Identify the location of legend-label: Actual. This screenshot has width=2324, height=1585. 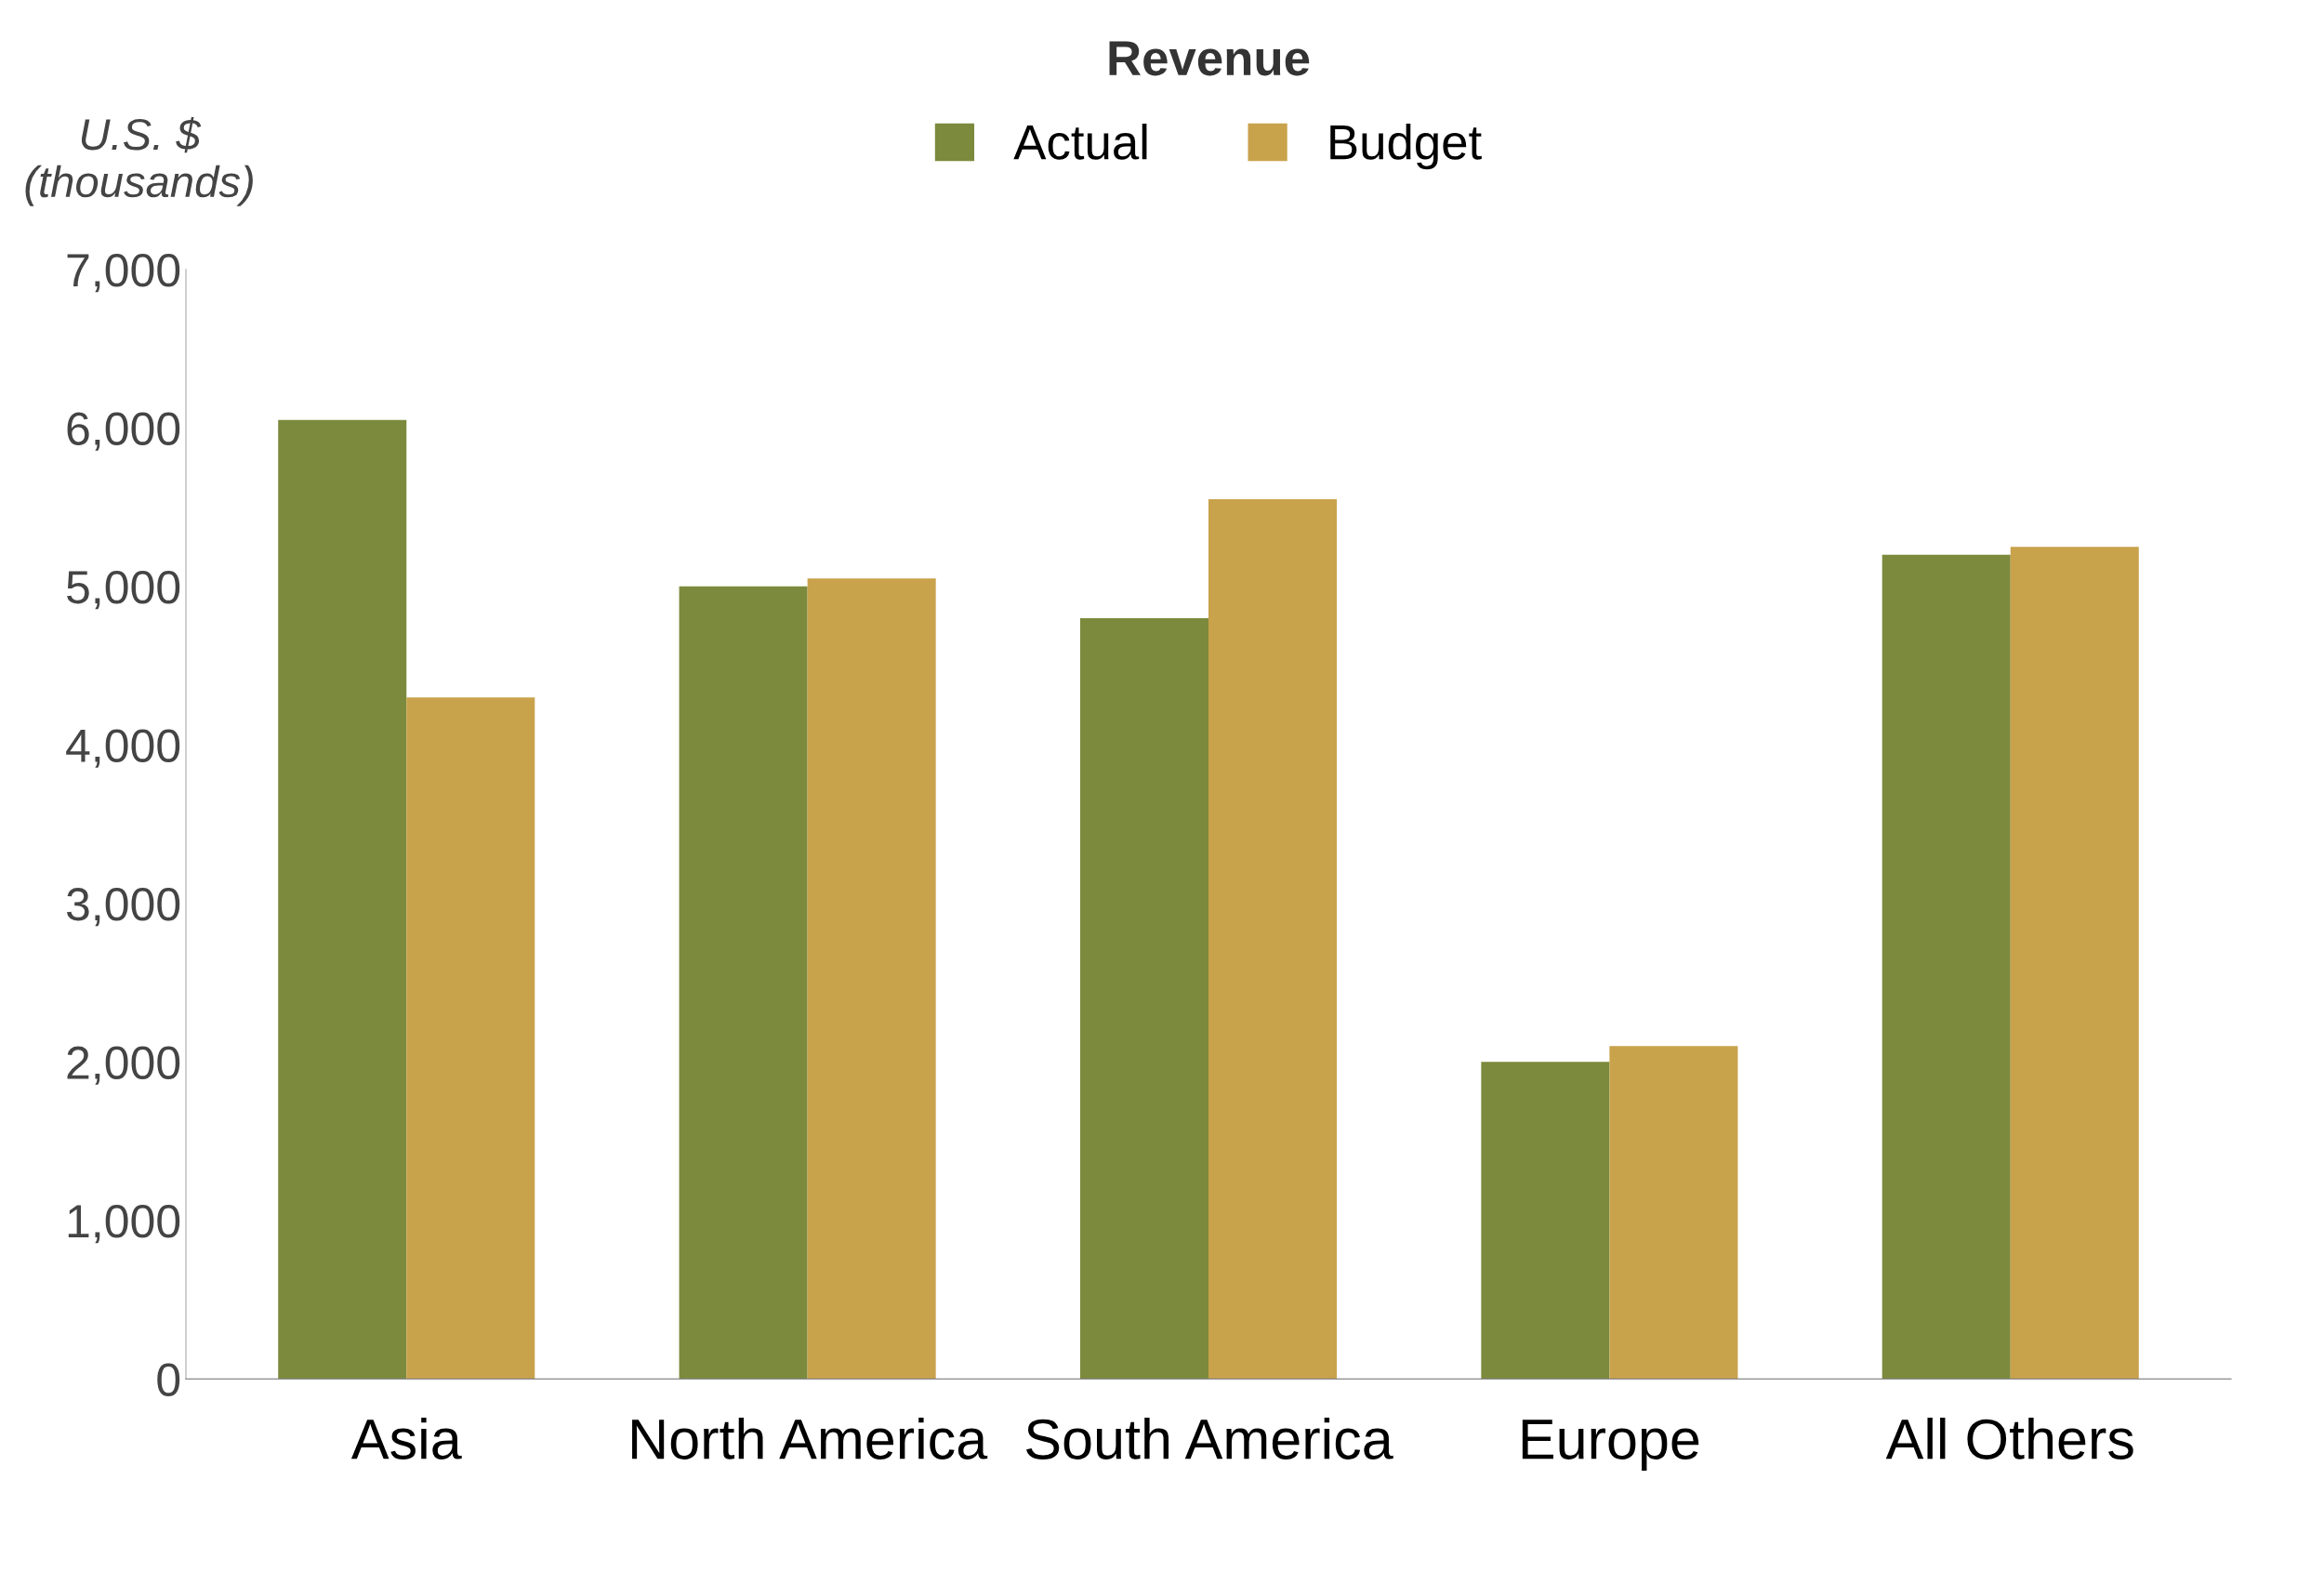
(1080, 142).